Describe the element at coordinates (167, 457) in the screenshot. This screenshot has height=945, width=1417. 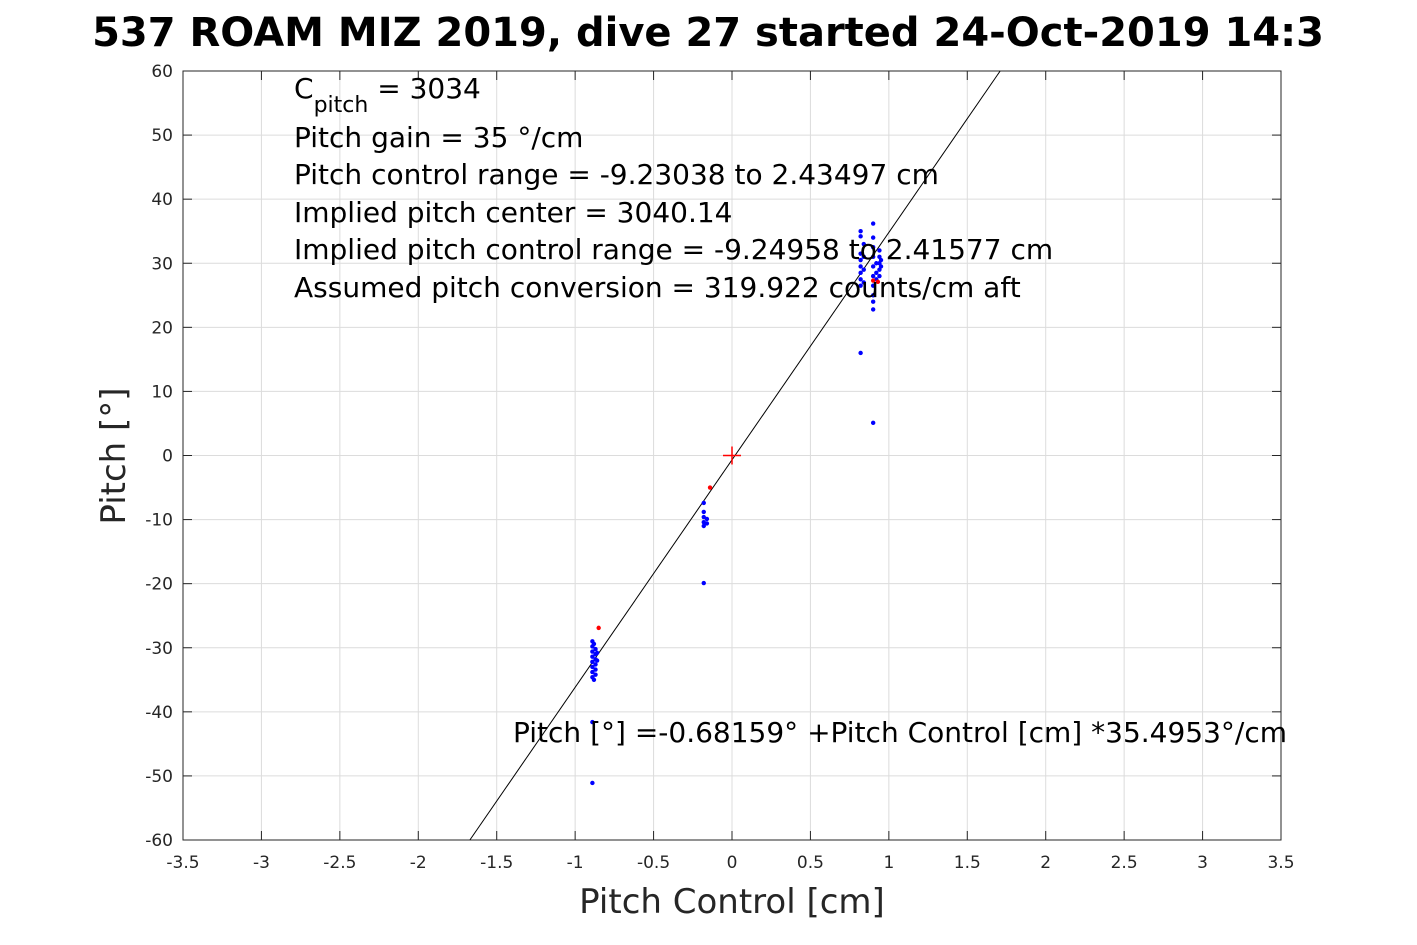
I see `y-tick-label: 0` at that location.